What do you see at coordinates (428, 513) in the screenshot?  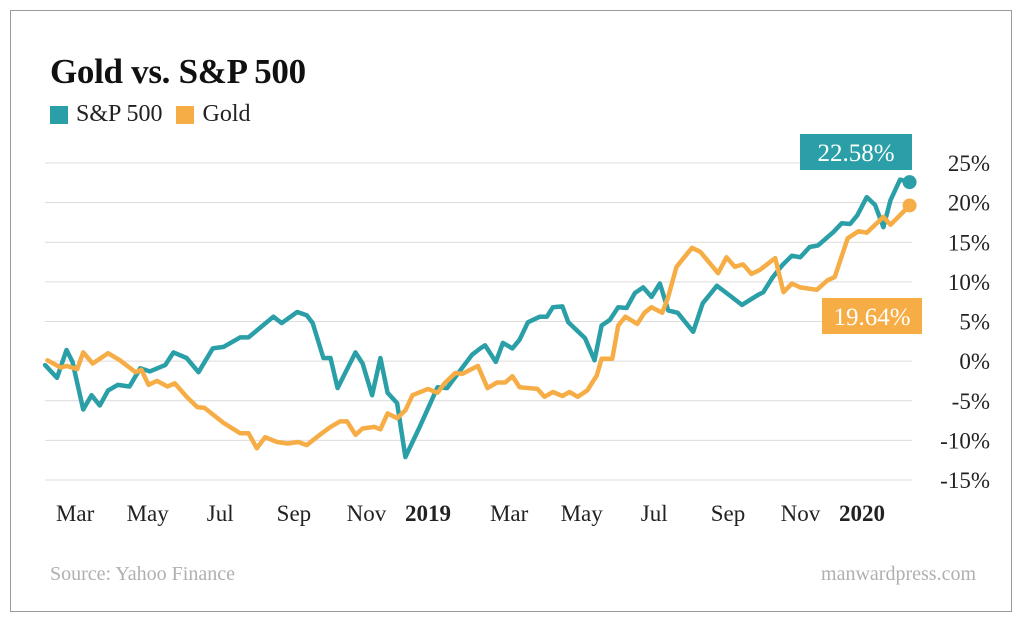 I see `x-tick-label: 2019` at bounding box center [428, 513].